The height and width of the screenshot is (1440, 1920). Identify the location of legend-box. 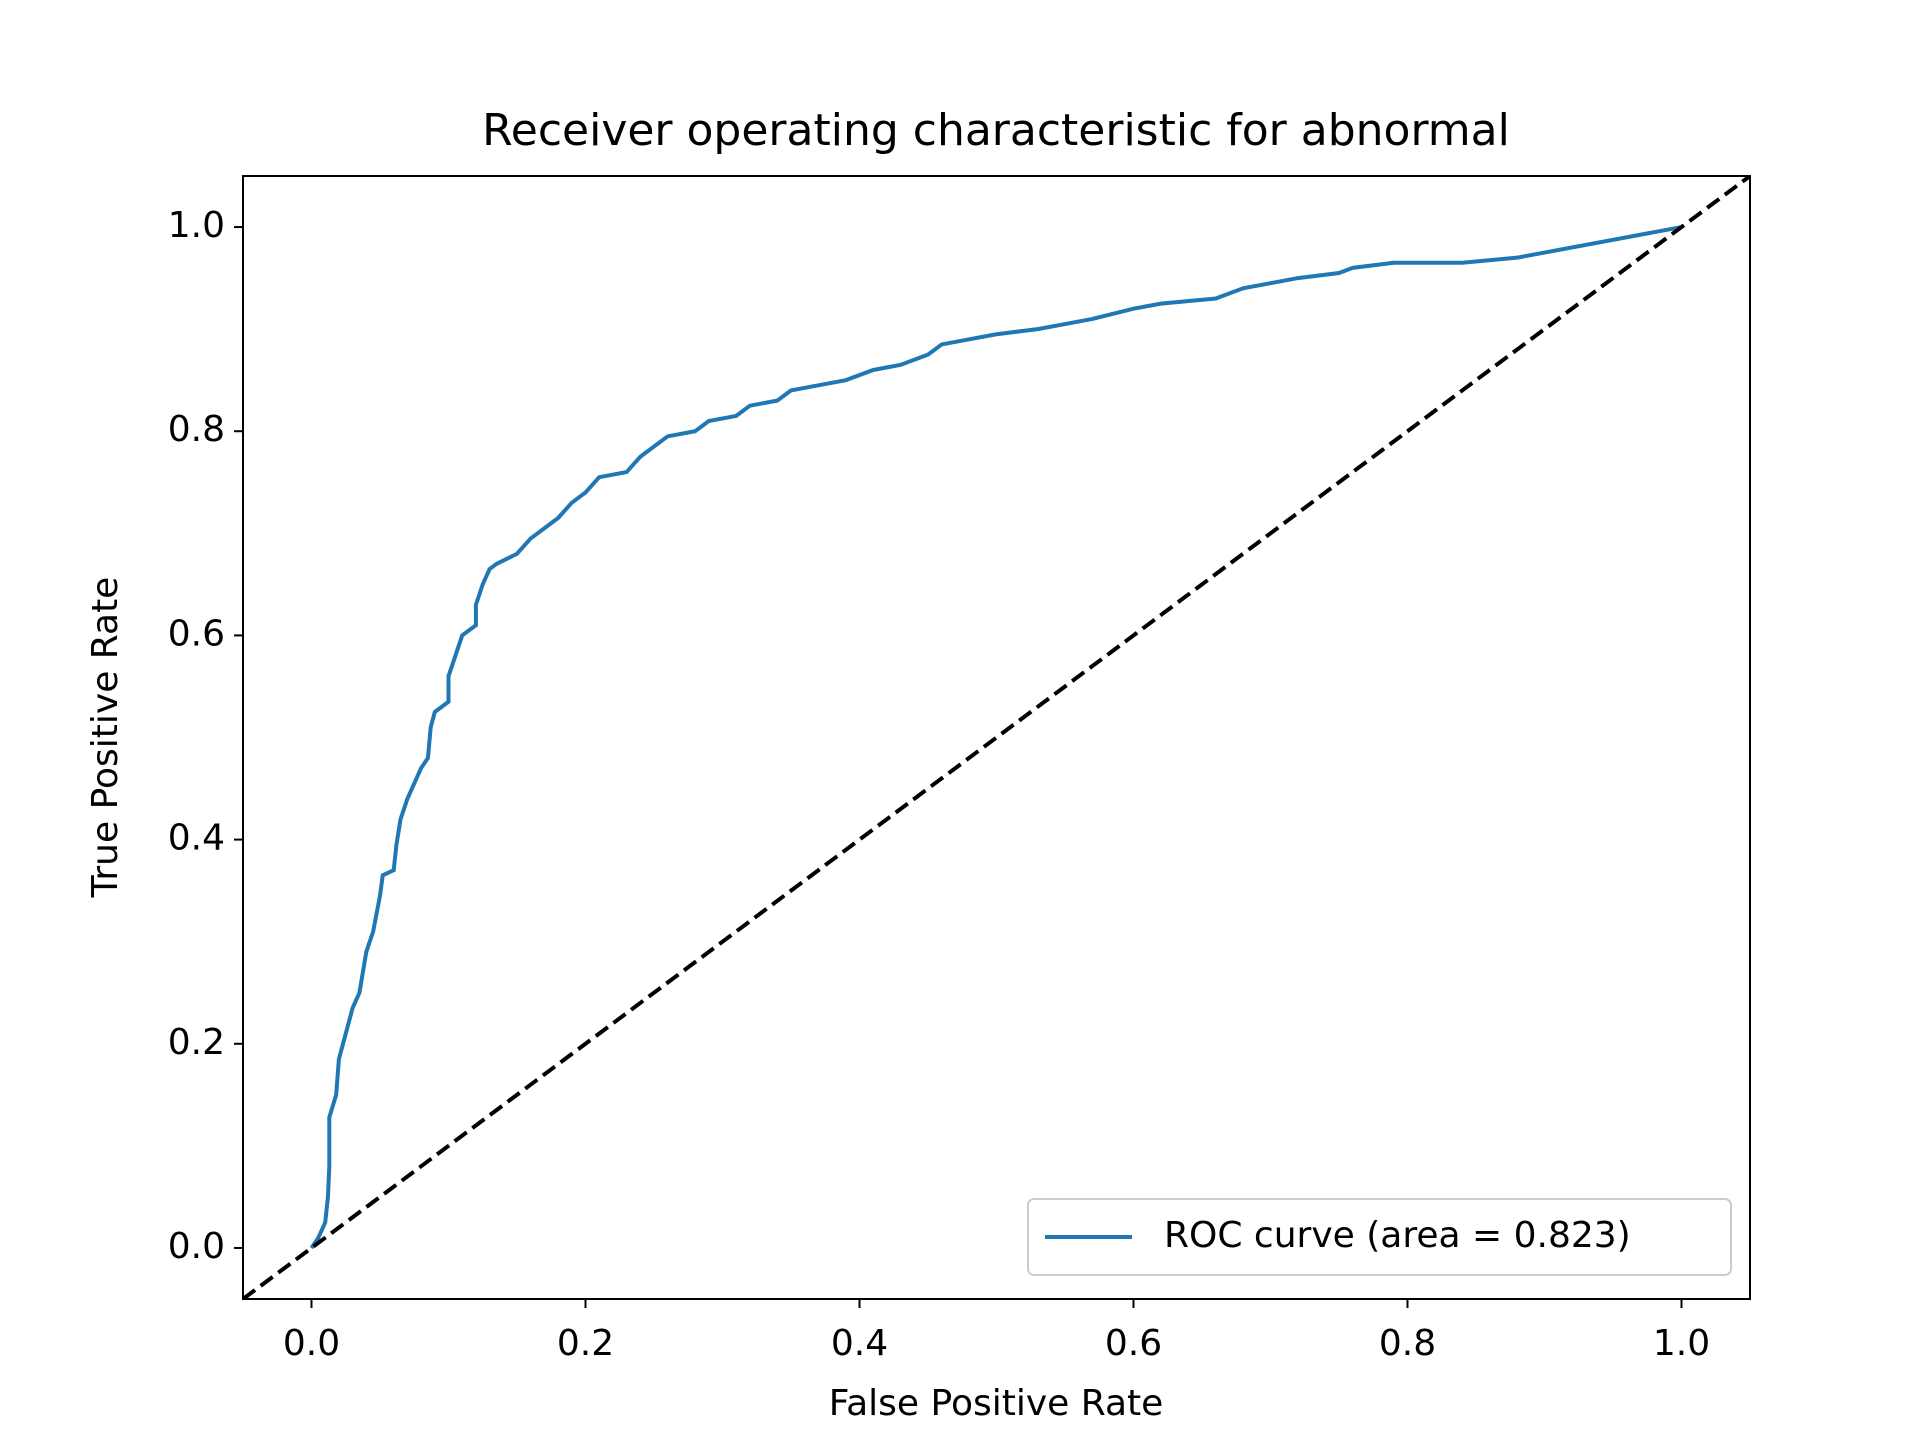
(1379, 1237).